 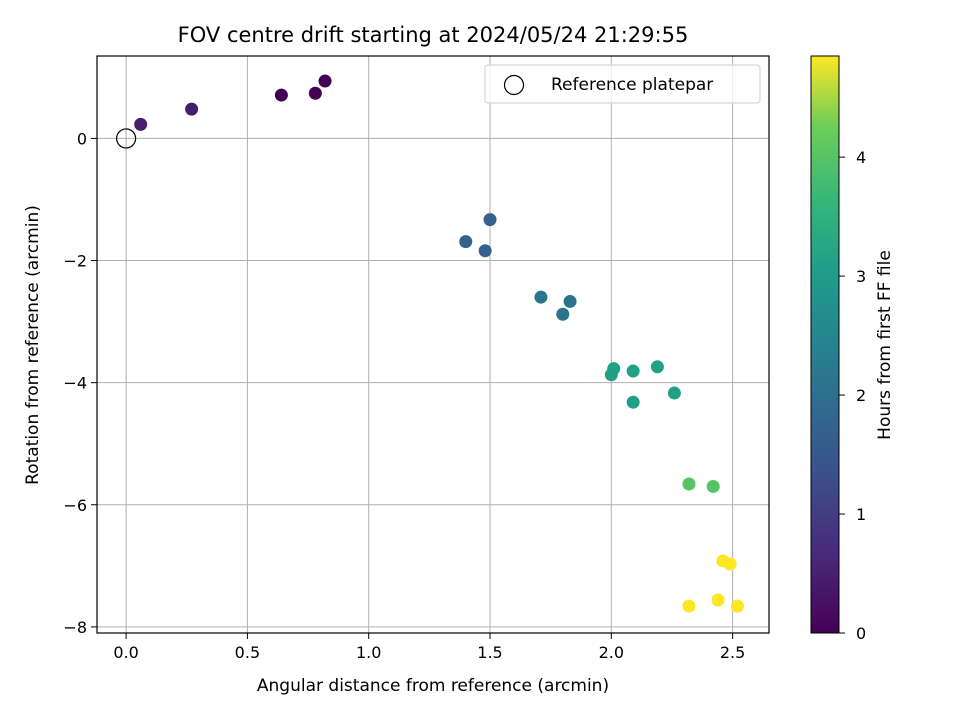 I want to click on legend-marker-reference, so click(x=514, y=85).